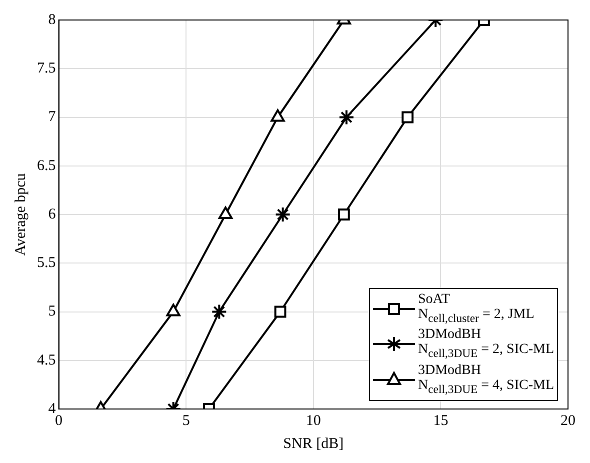 The height and width of the screenshot is (463, 590). Describe the element at coordinates (313, 420) in the screenshot. I see `x-tick-label: 10` at that location.